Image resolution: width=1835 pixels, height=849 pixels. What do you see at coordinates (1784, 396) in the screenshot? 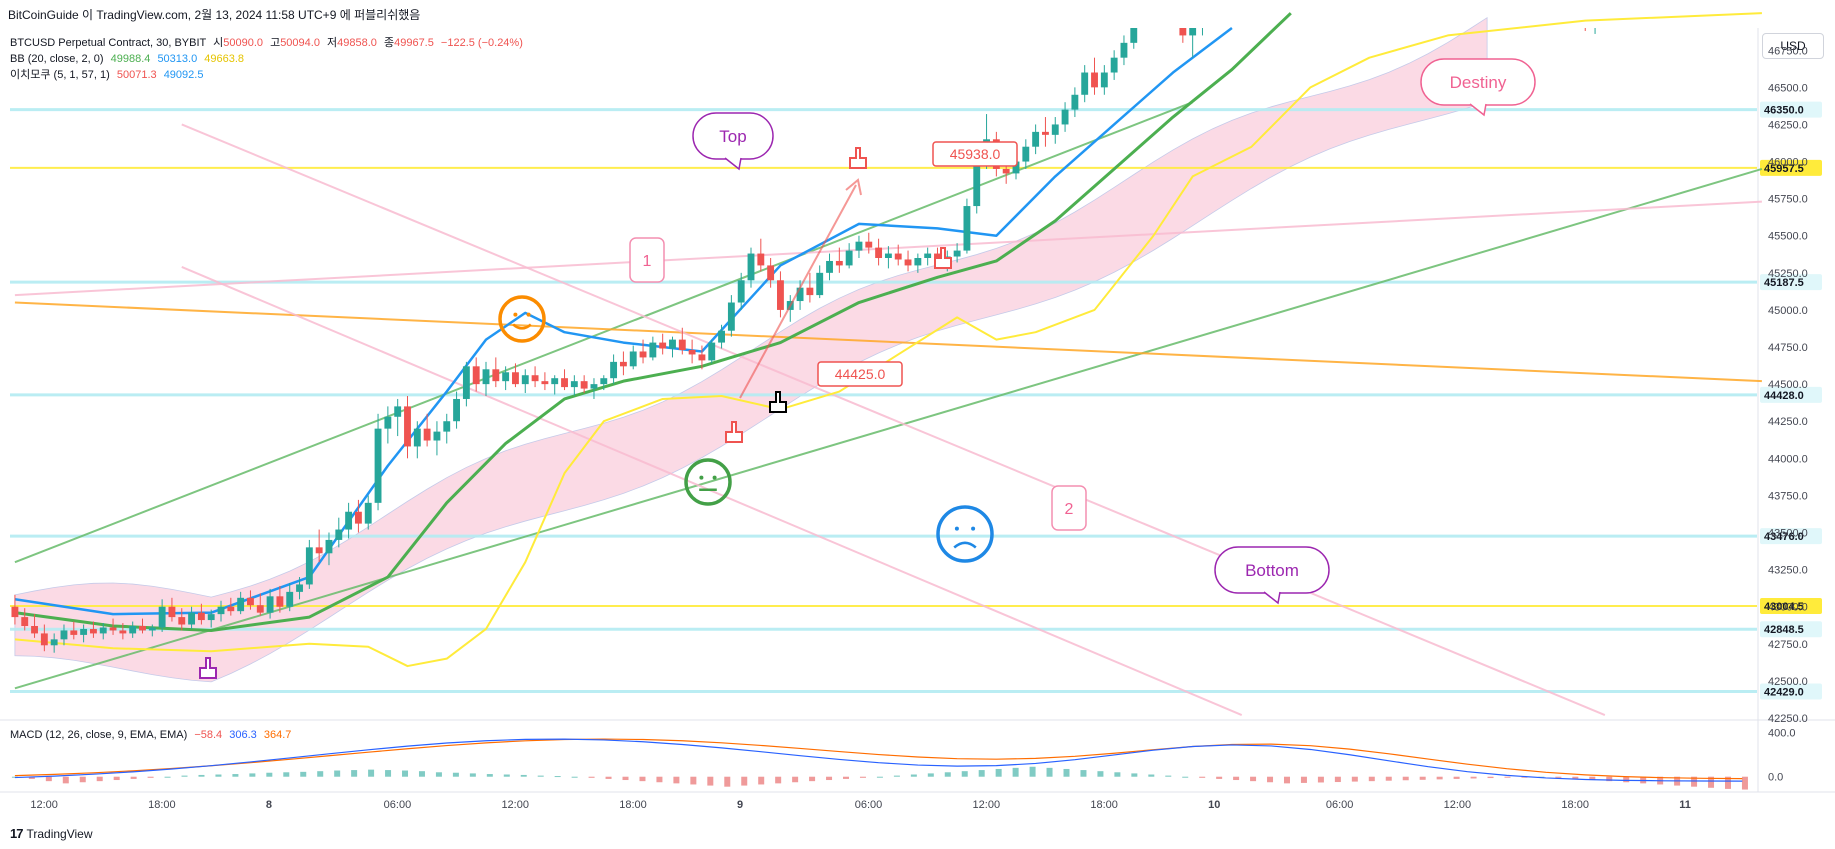
I see `level-label-3: 44428.0` at bounding box center [1784, 396].